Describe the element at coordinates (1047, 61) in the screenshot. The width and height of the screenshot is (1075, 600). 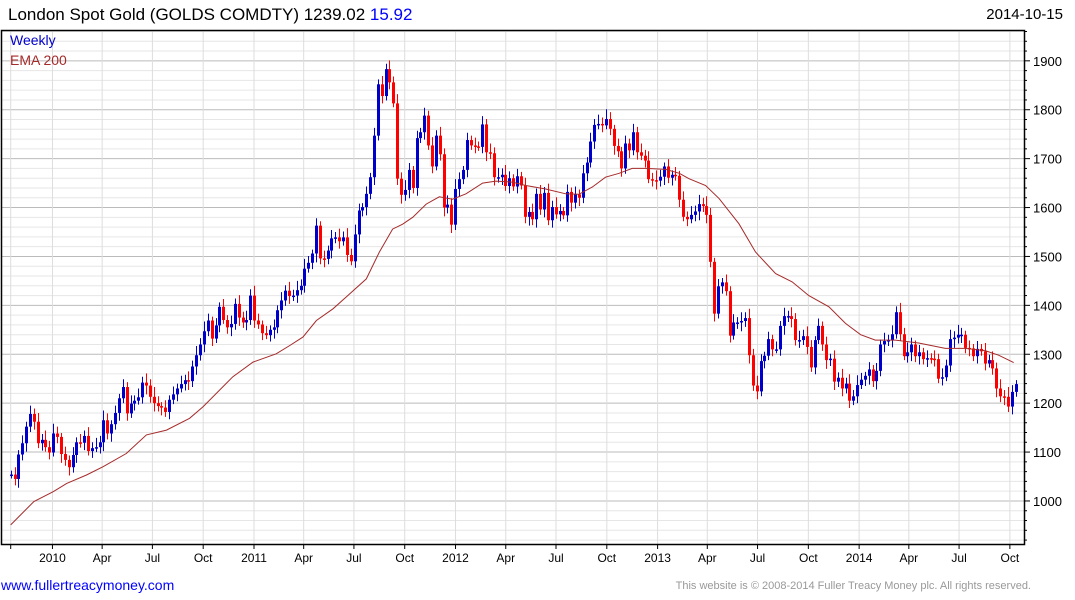
I see `y-tick-label: 1900` at that location.